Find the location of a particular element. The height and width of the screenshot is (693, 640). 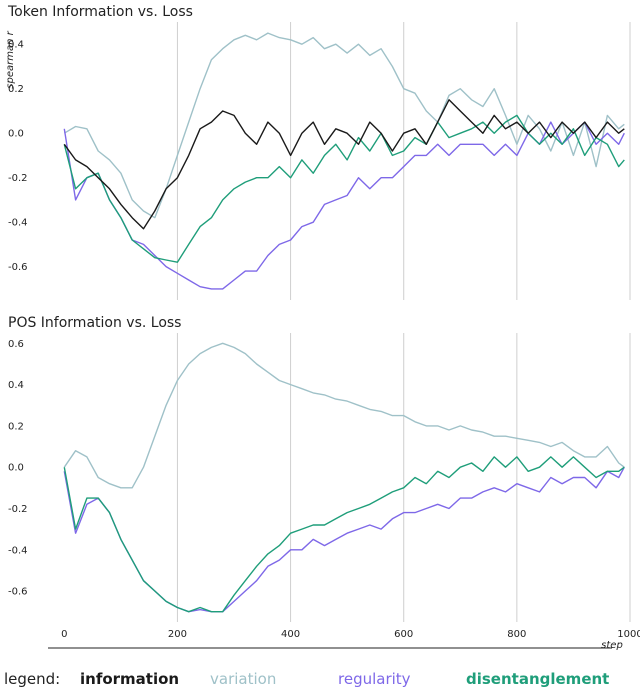

x-axis-label: step is located at coordinates (612, 645).